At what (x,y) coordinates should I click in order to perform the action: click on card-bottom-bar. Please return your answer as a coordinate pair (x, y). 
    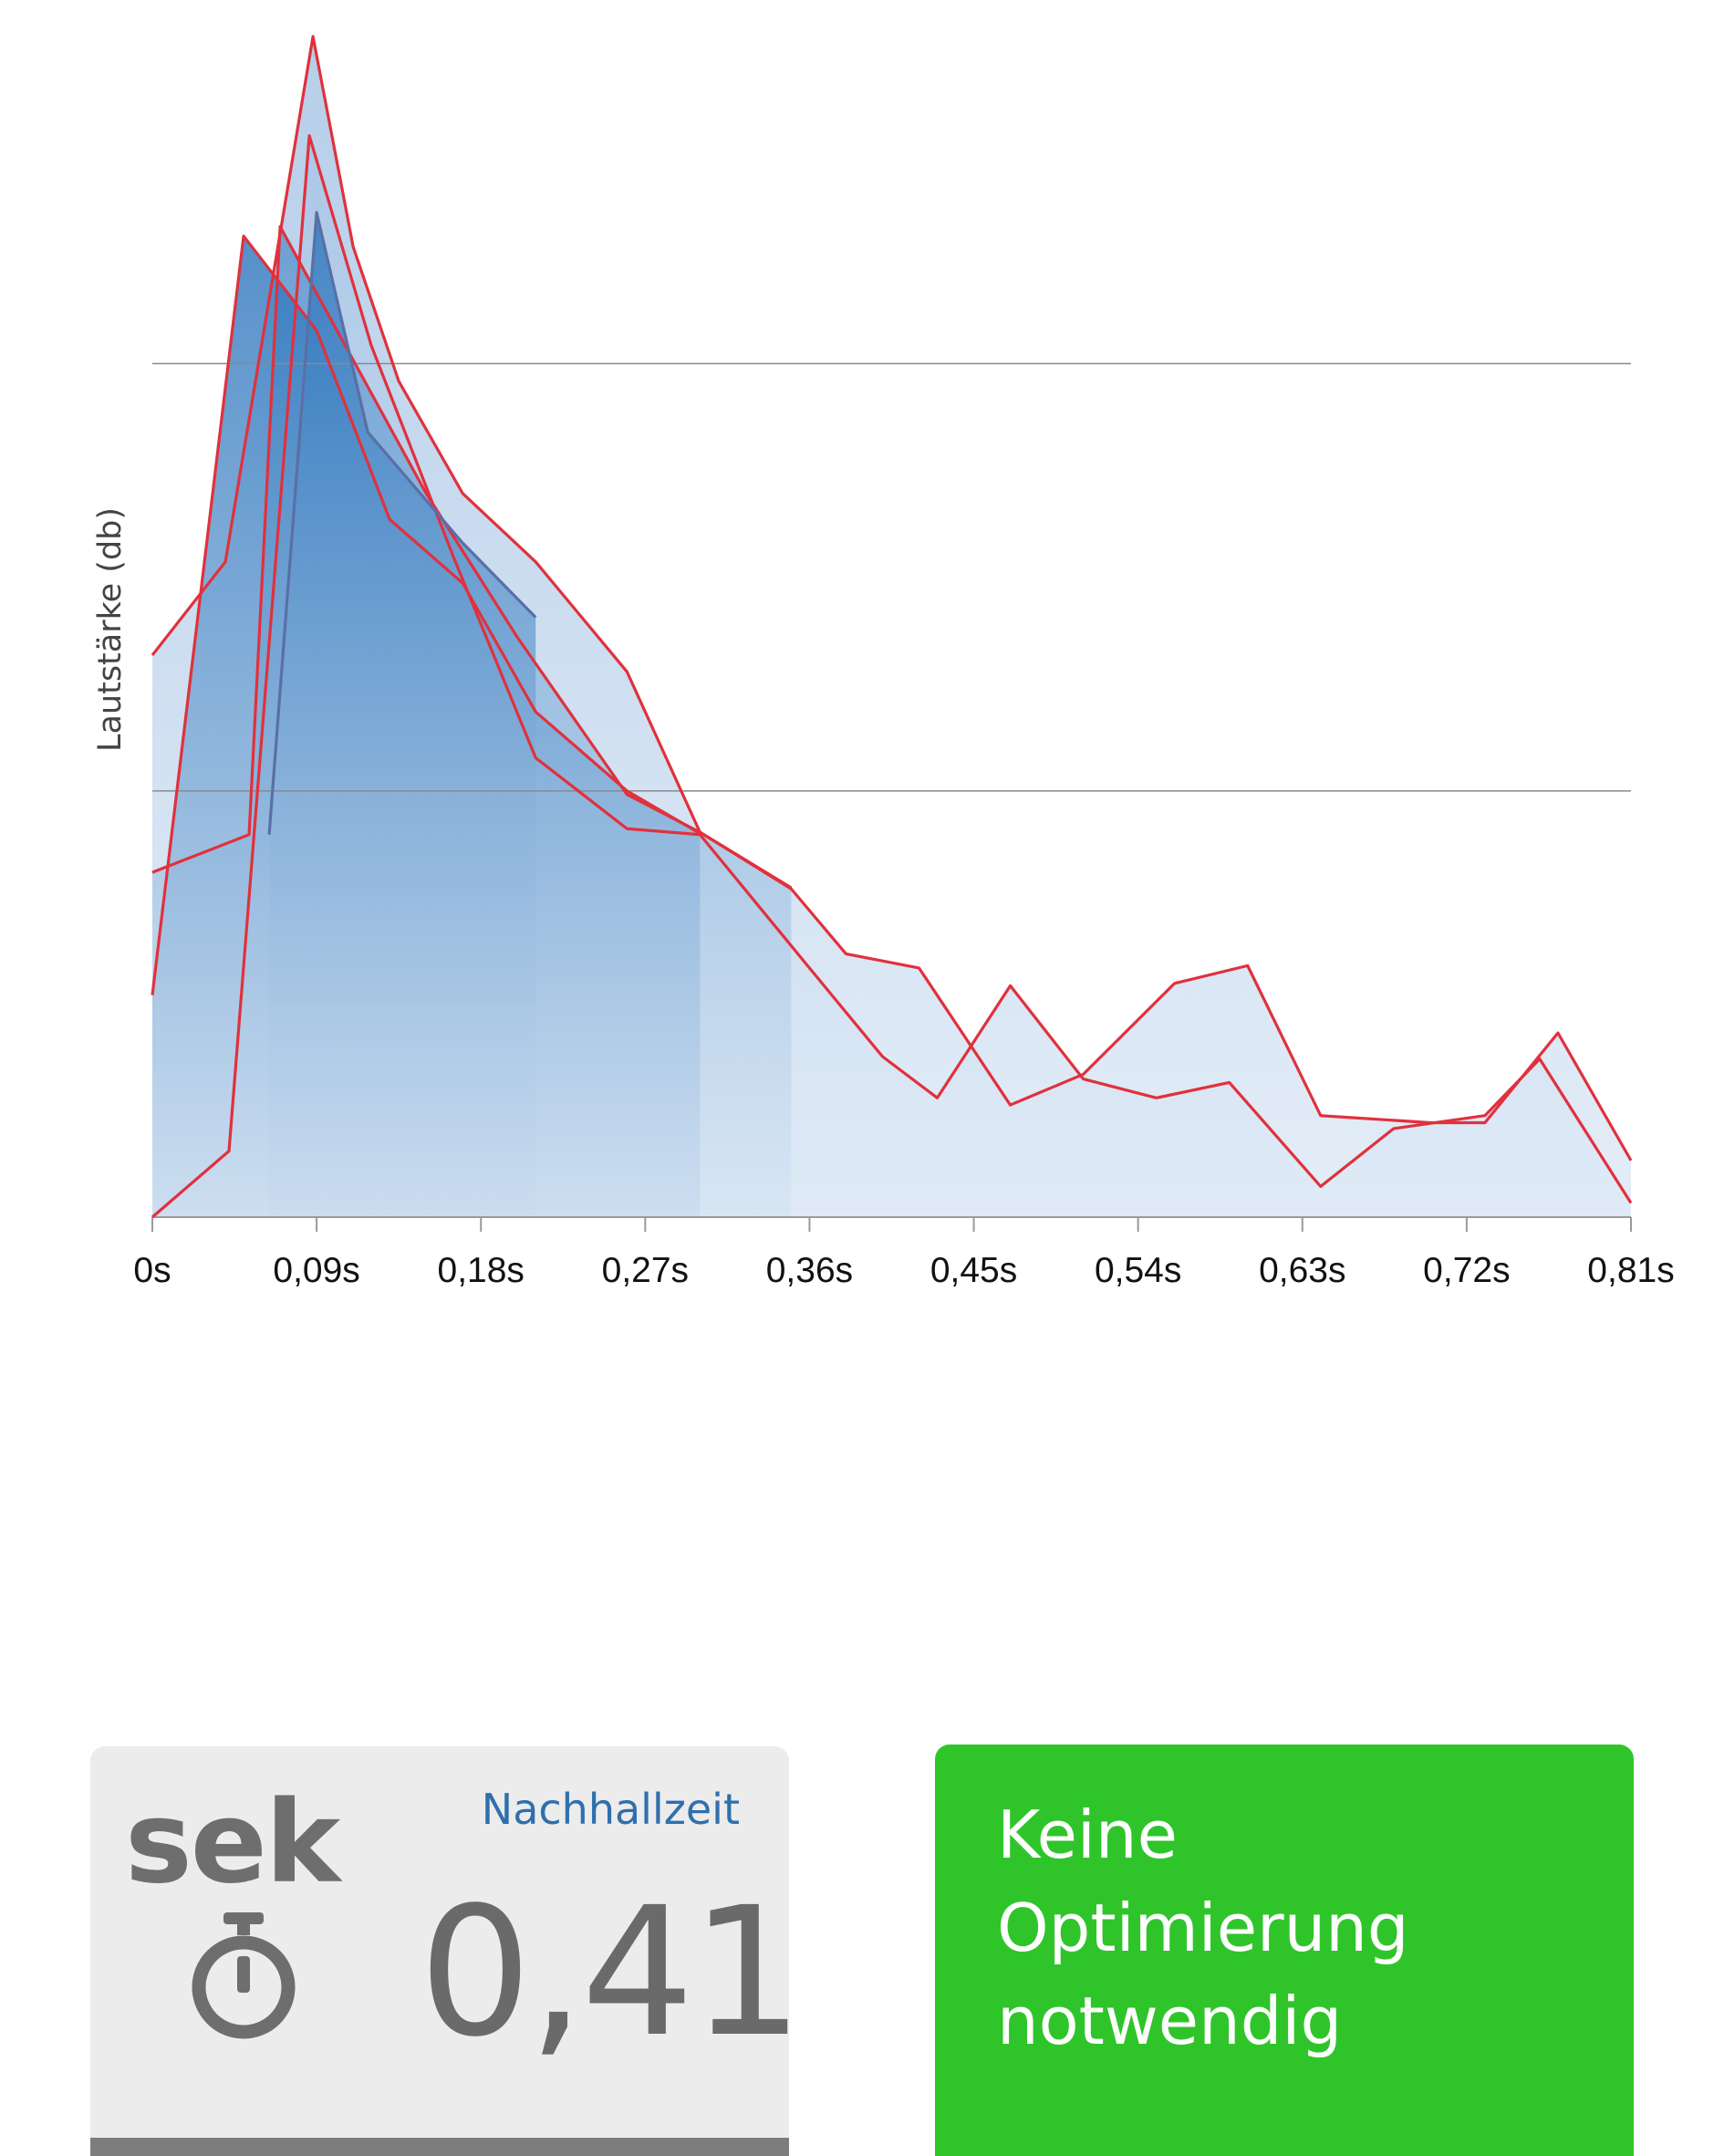
    Looking at the image, I should click on (439, 2147).